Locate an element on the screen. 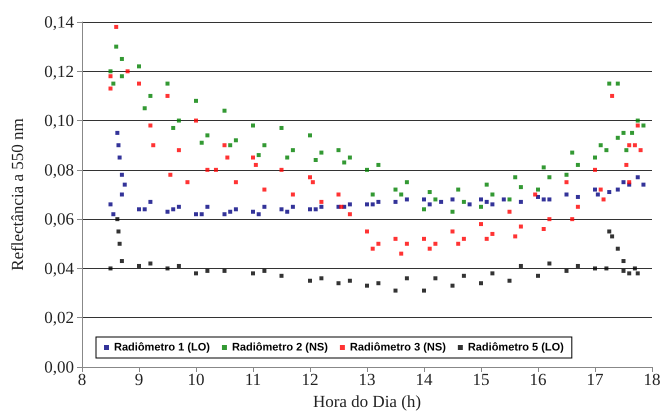 This screenshot has height=416, width=670. x-tick-label: 14 is located at coordinates (424, 379).